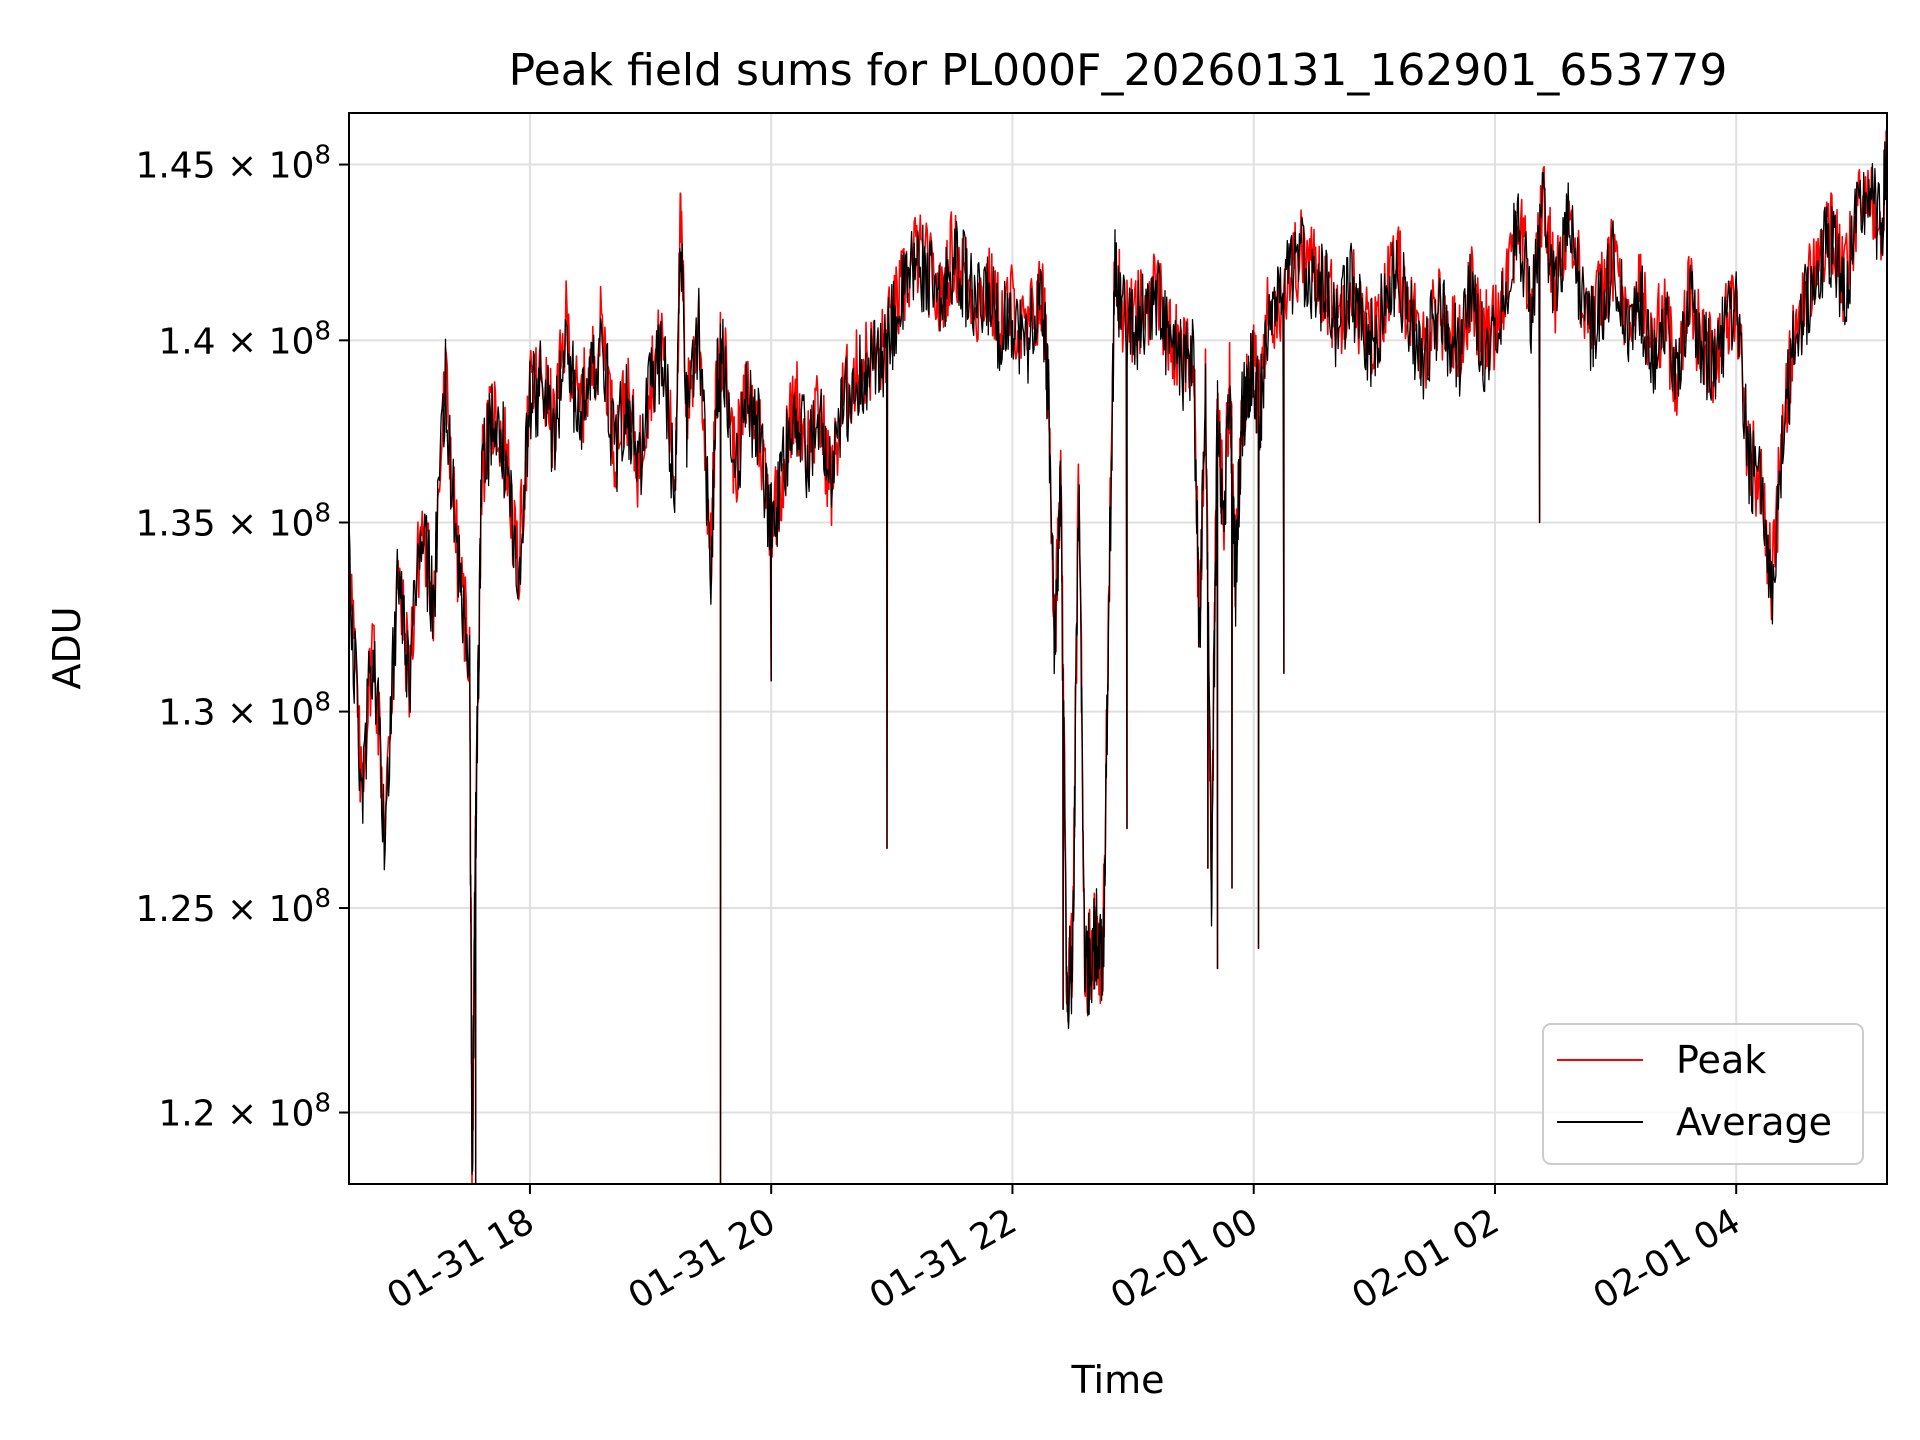 The image size is (1920, 1440). Describe the element at coordinates (186, 713) in the screenshot. I see `y-tick-mantissa: 1.3` at that location.